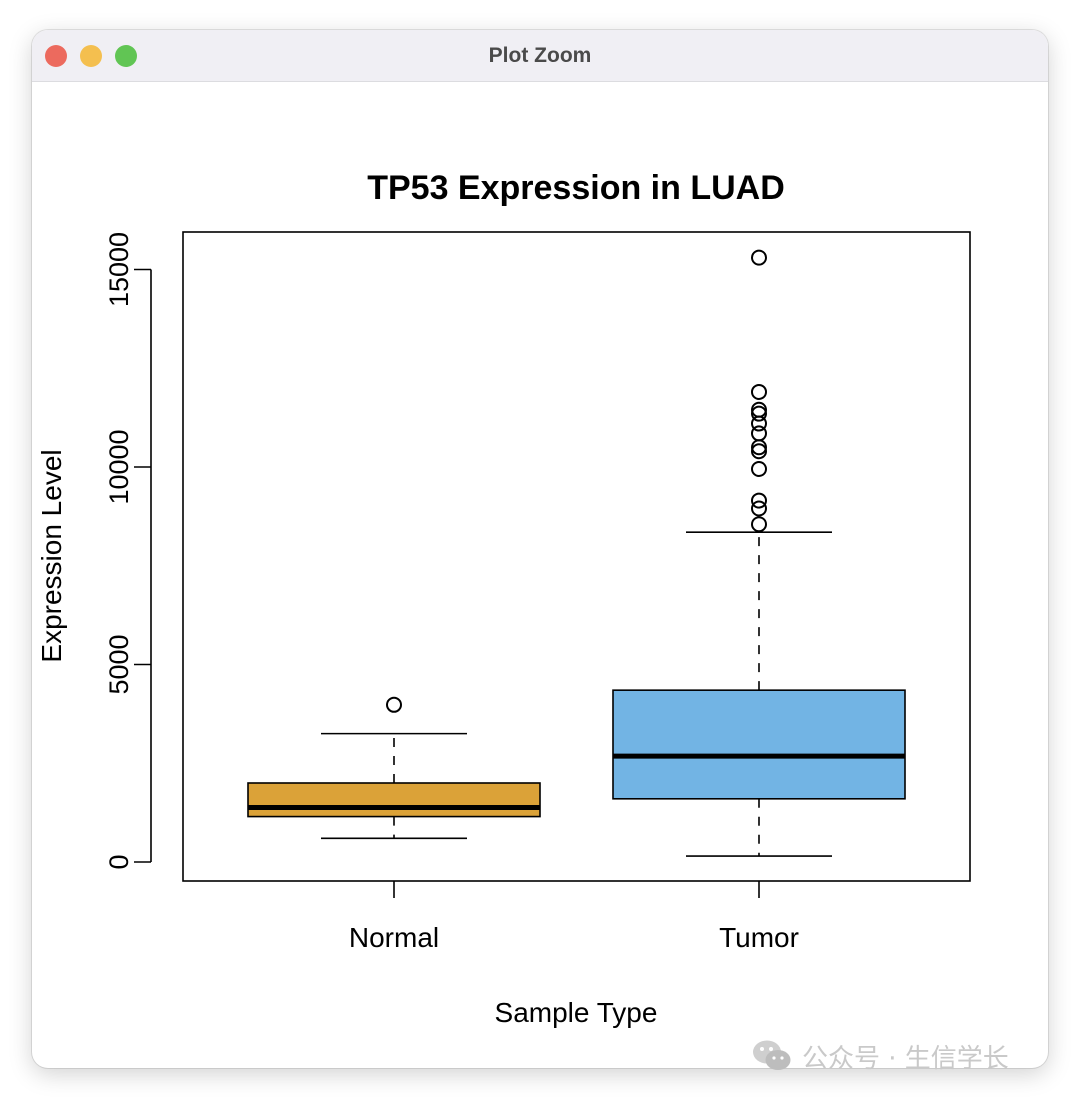 The image size is (1080, 1101). I want to click on y-axis: 0 5000 10000 15000, so click(128, 551).